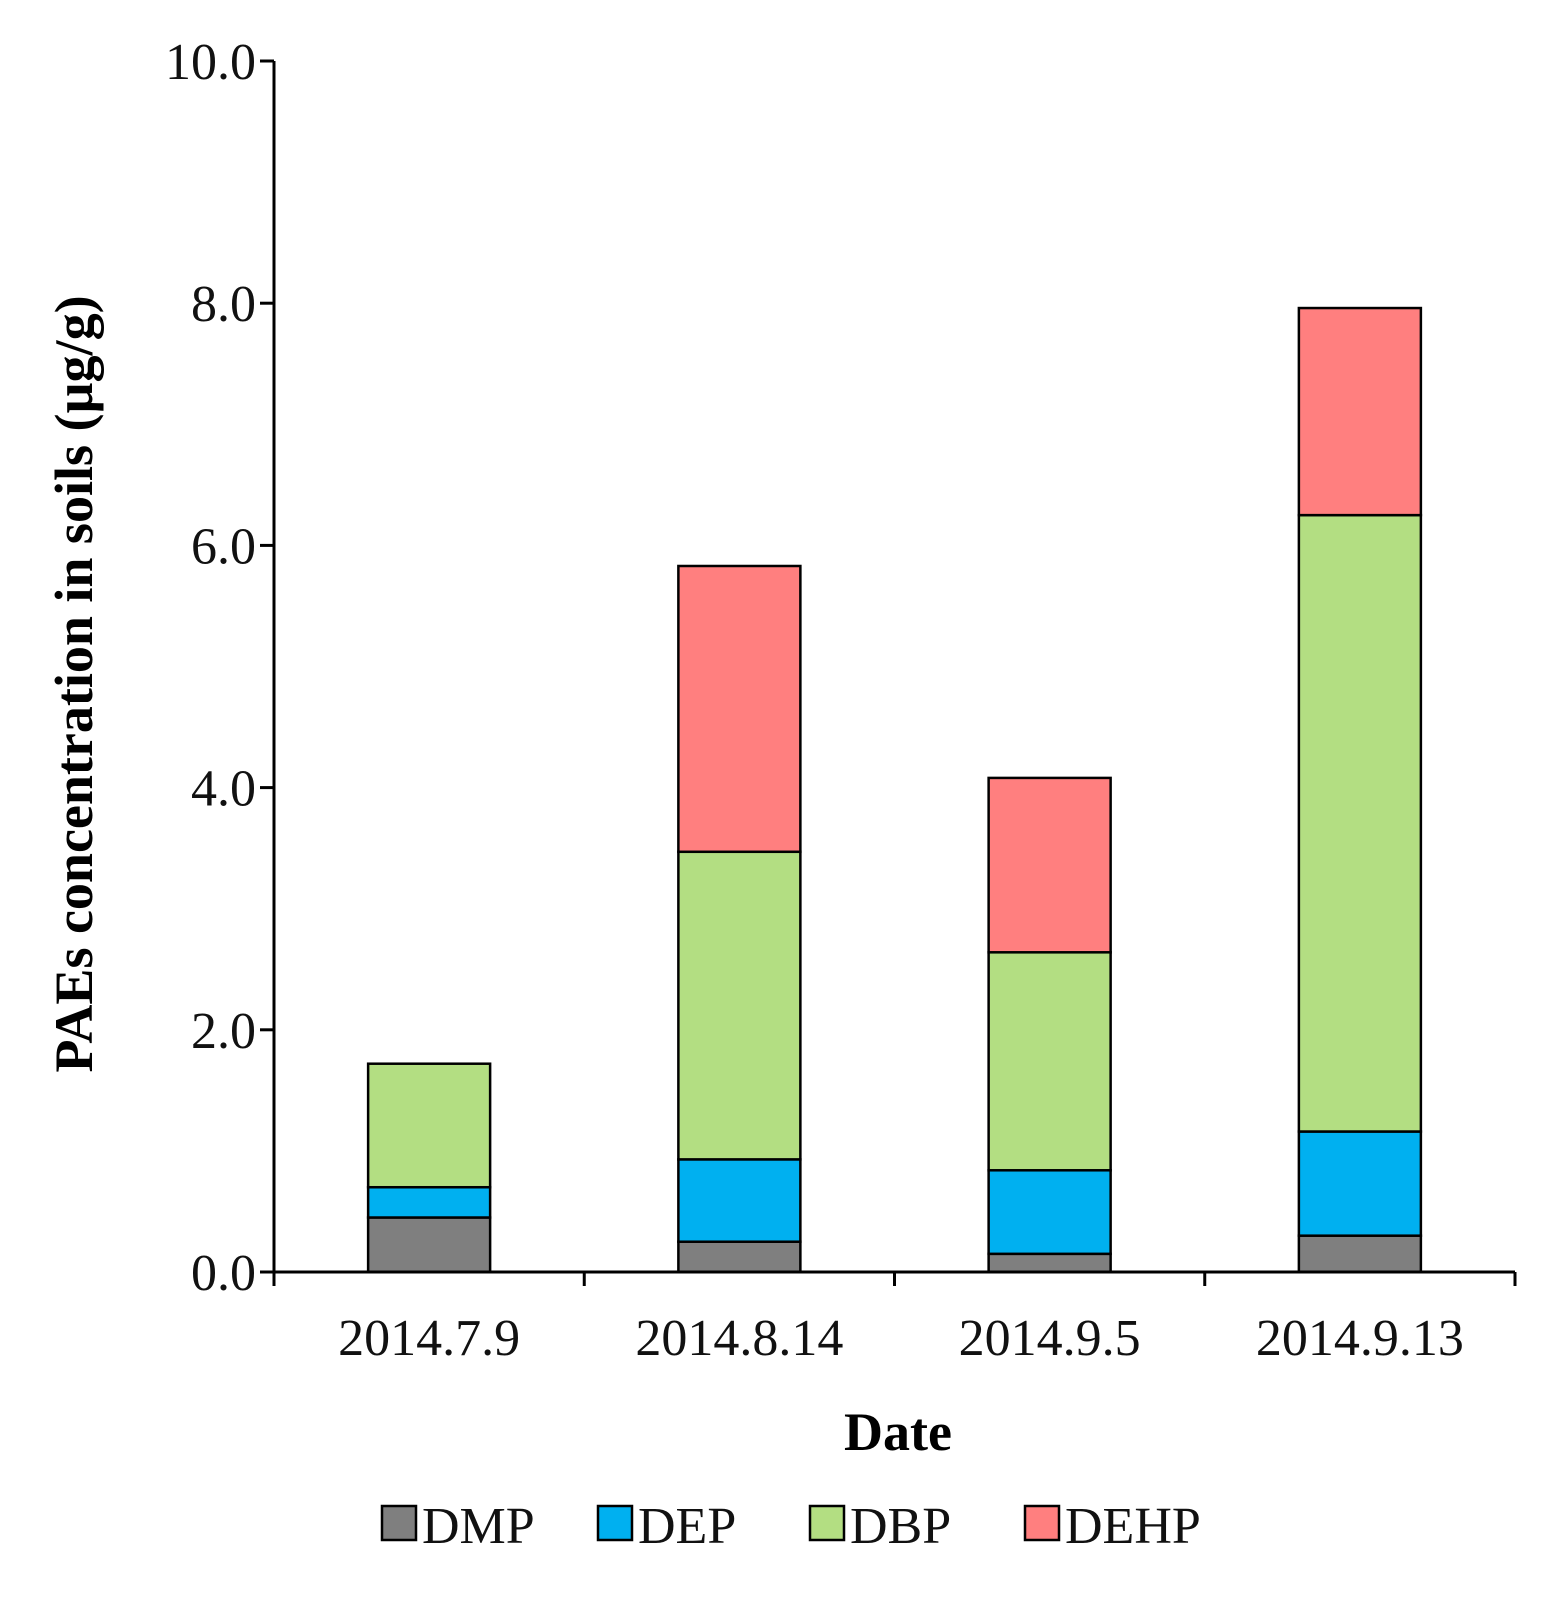 This screenshot has width=1553, height=1619. Describe the element at coordinates (223, 1031) in the screenshot. I see `y-tick-label: 2.0` at that location.